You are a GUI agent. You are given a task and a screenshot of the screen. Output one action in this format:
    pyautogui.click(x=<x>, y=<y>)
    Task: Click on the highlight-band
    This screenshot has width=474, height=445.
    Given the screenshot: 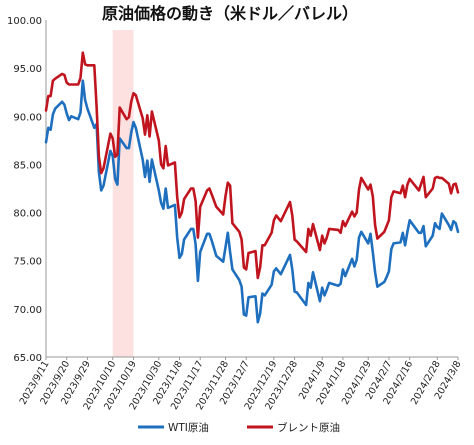 What is the action you would take?
    pyautogui.click(x=123, y=193)
    